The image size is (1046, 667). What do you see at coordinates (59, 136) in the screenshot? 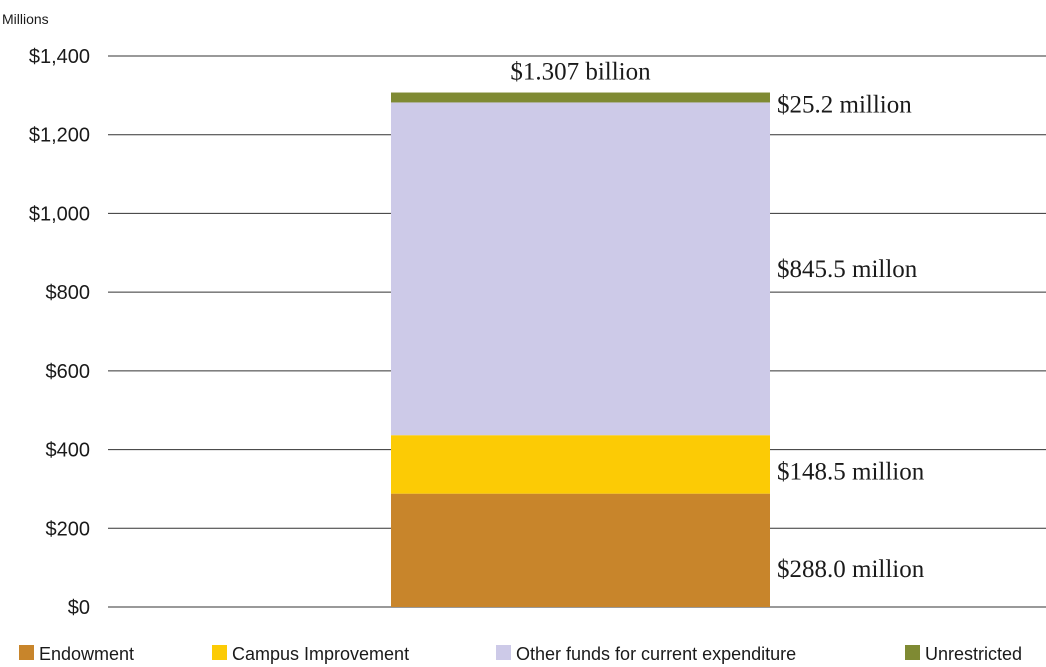
I see `y-tick-label: $1,200` at bounding box center [59, 136].